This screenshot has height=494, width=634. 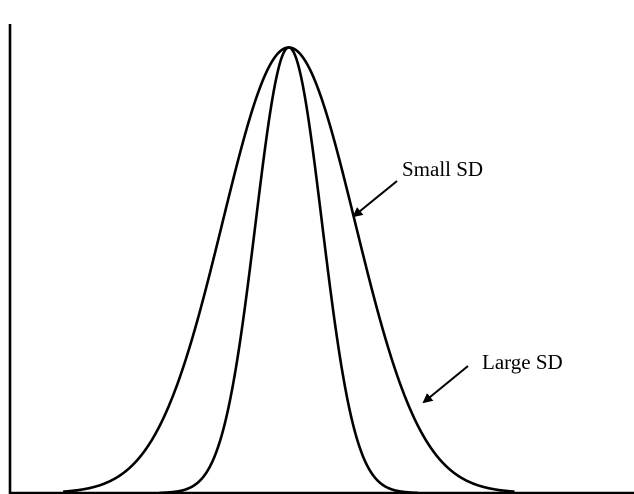 What do you see at coordinates (375, 199) in the screenshot?
I see `small-sd-arrow` at bounding box center [375, 199].